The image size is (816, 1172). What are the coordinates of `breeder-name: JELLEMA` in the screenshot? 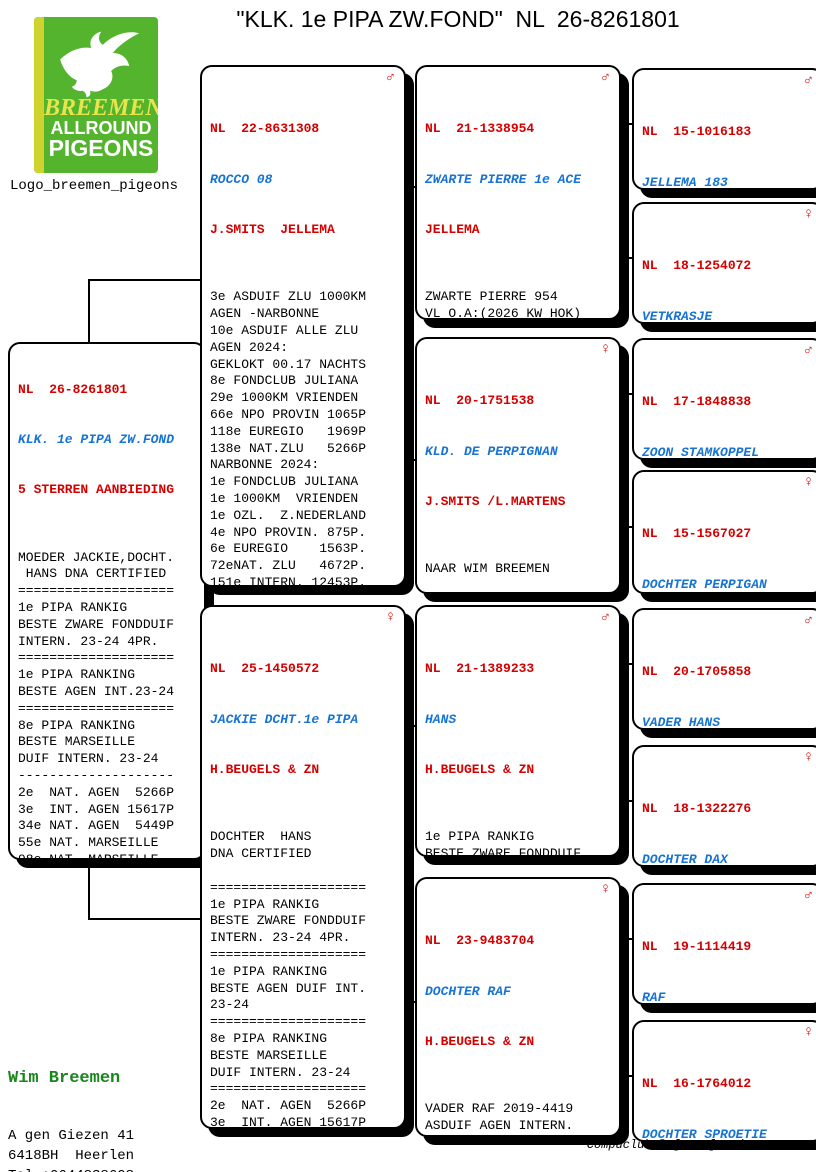 It's located at (452, 230).